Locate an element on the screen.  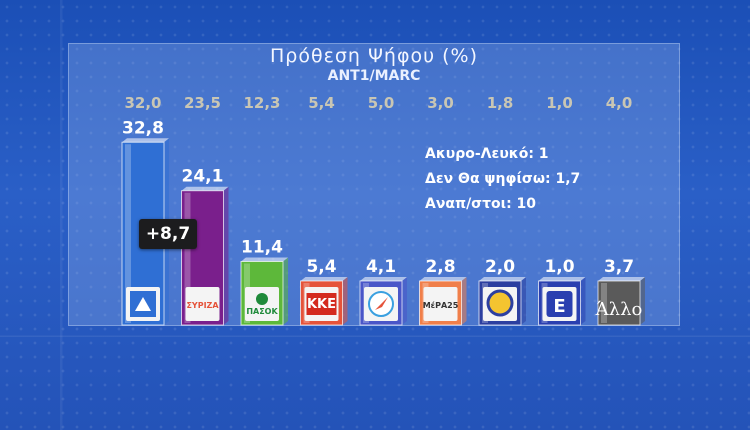
note-will-not-vote: Δεν Θα ψηφίσω: 1,7 is located at coordinates (503, 179).